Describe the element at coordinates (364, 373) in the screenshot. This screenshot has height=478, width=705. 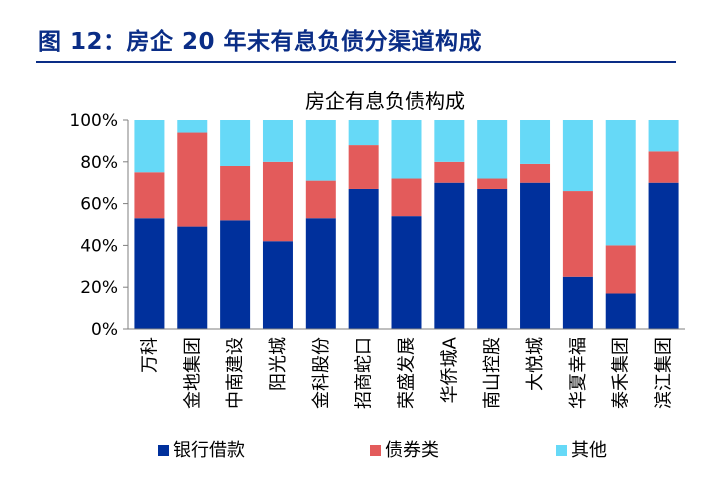
I see `x-tick-label: 招商蛇口` at that location.